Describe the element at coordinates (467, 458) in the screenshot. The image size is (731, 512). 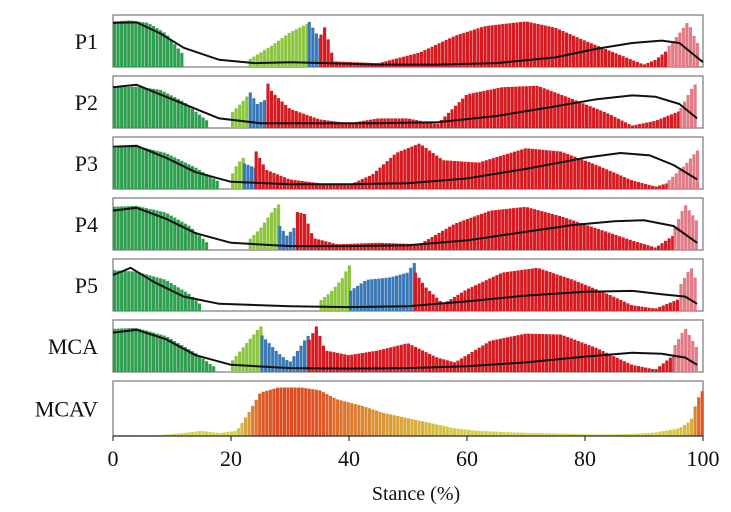
I see `x-tick-label-60: 60` at that location.